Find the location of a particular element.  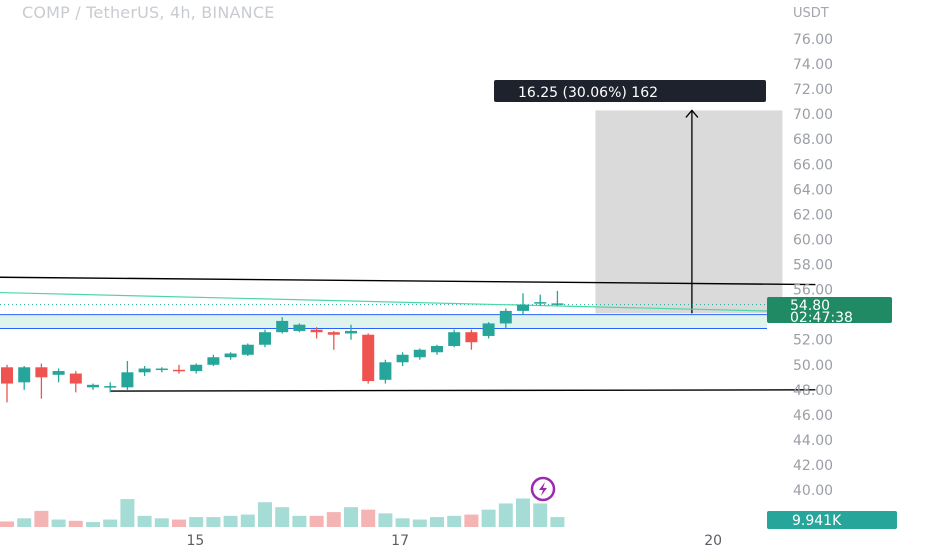

y-tick-label: 46.00 is located at coordinates (813, 416).